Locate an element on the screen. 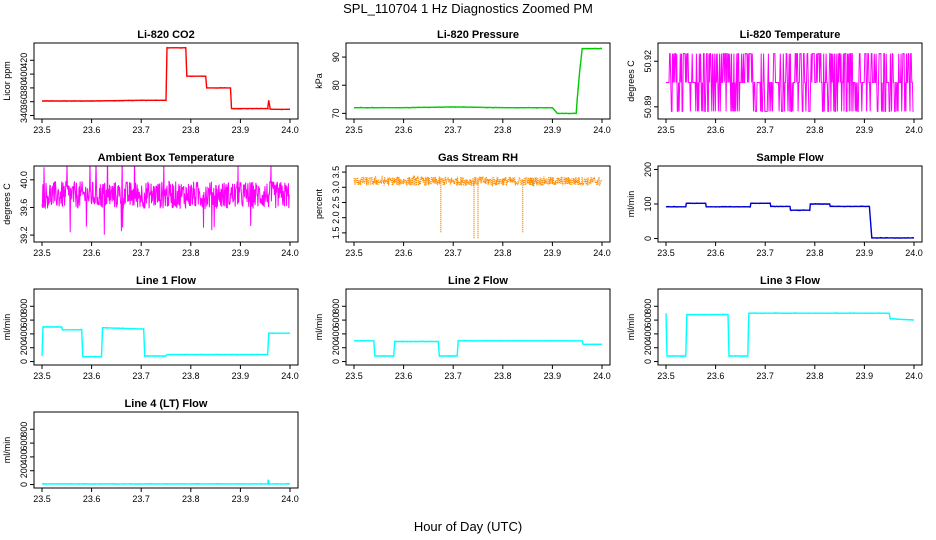 The width and height of the screenshot is (936, 540). panel-title: Gas Stream RH is located at coordinates (478, 158).